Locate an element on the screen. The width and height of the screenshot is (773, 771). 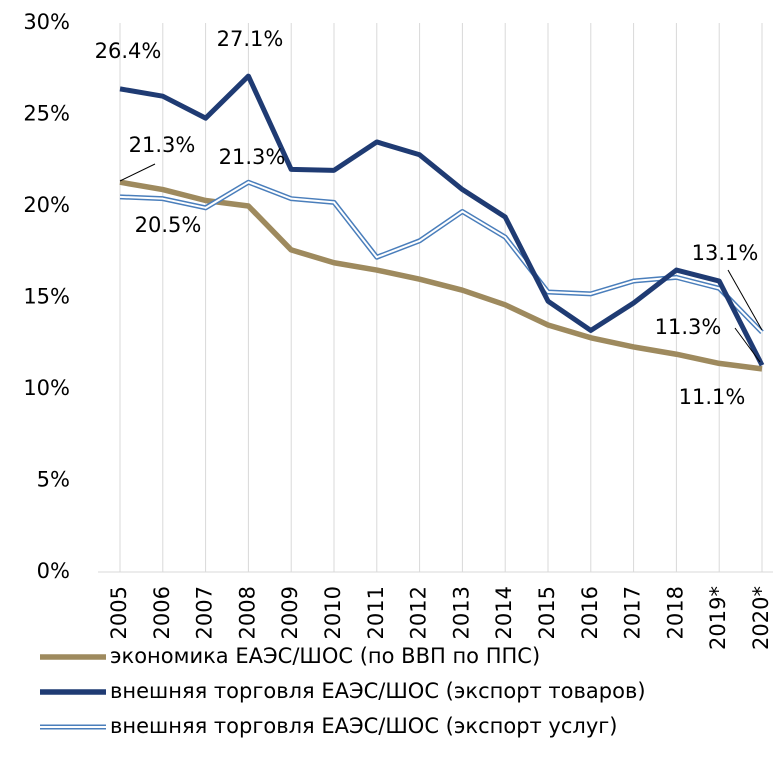
data-label: 26.4% is located at coordinates (128, 51).